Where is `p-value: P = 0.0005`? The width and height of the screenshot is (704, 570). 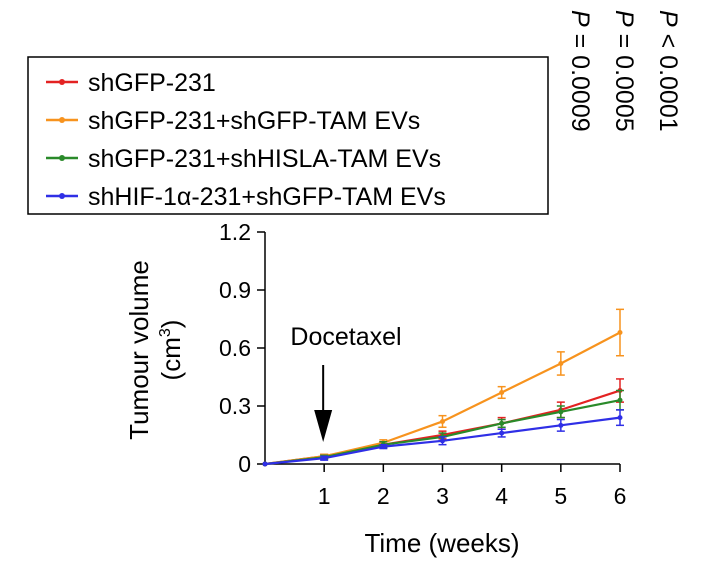
p-value: P = 0.0005 is located at coordinates (624, 71).